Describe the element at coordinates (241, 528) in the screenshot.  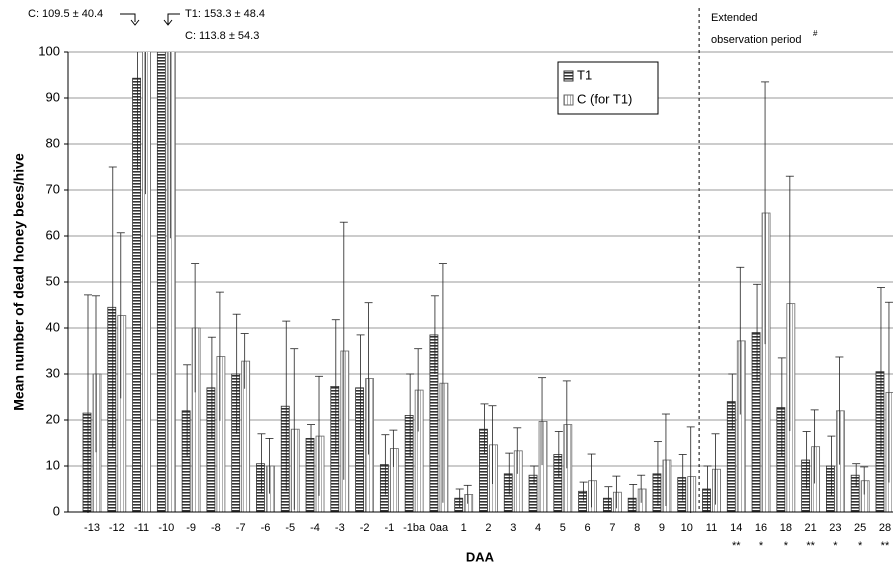
I see `x-tick-label: -7` at that location.